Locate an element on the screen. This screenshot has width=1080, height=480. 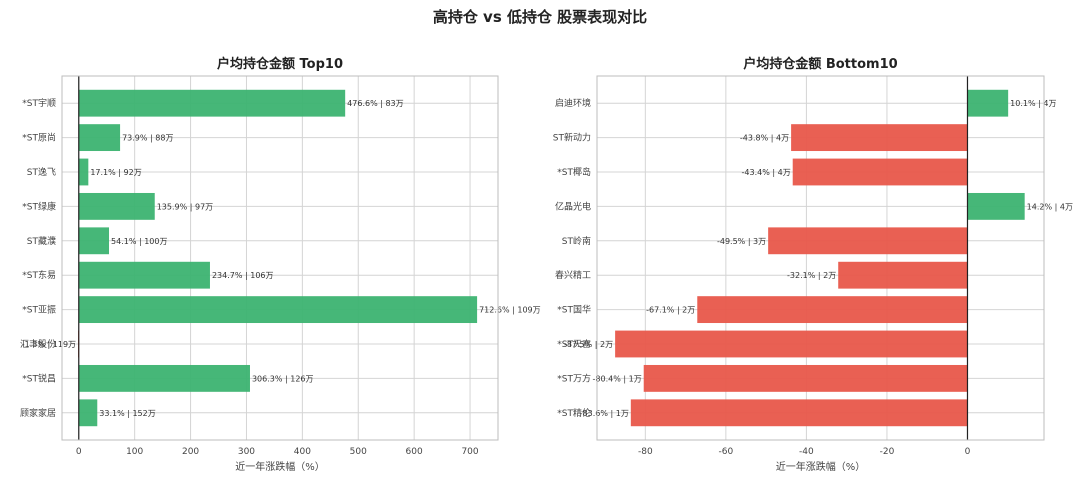
data-label: 54.1% | 100万 is located at coordinates (139, 241).